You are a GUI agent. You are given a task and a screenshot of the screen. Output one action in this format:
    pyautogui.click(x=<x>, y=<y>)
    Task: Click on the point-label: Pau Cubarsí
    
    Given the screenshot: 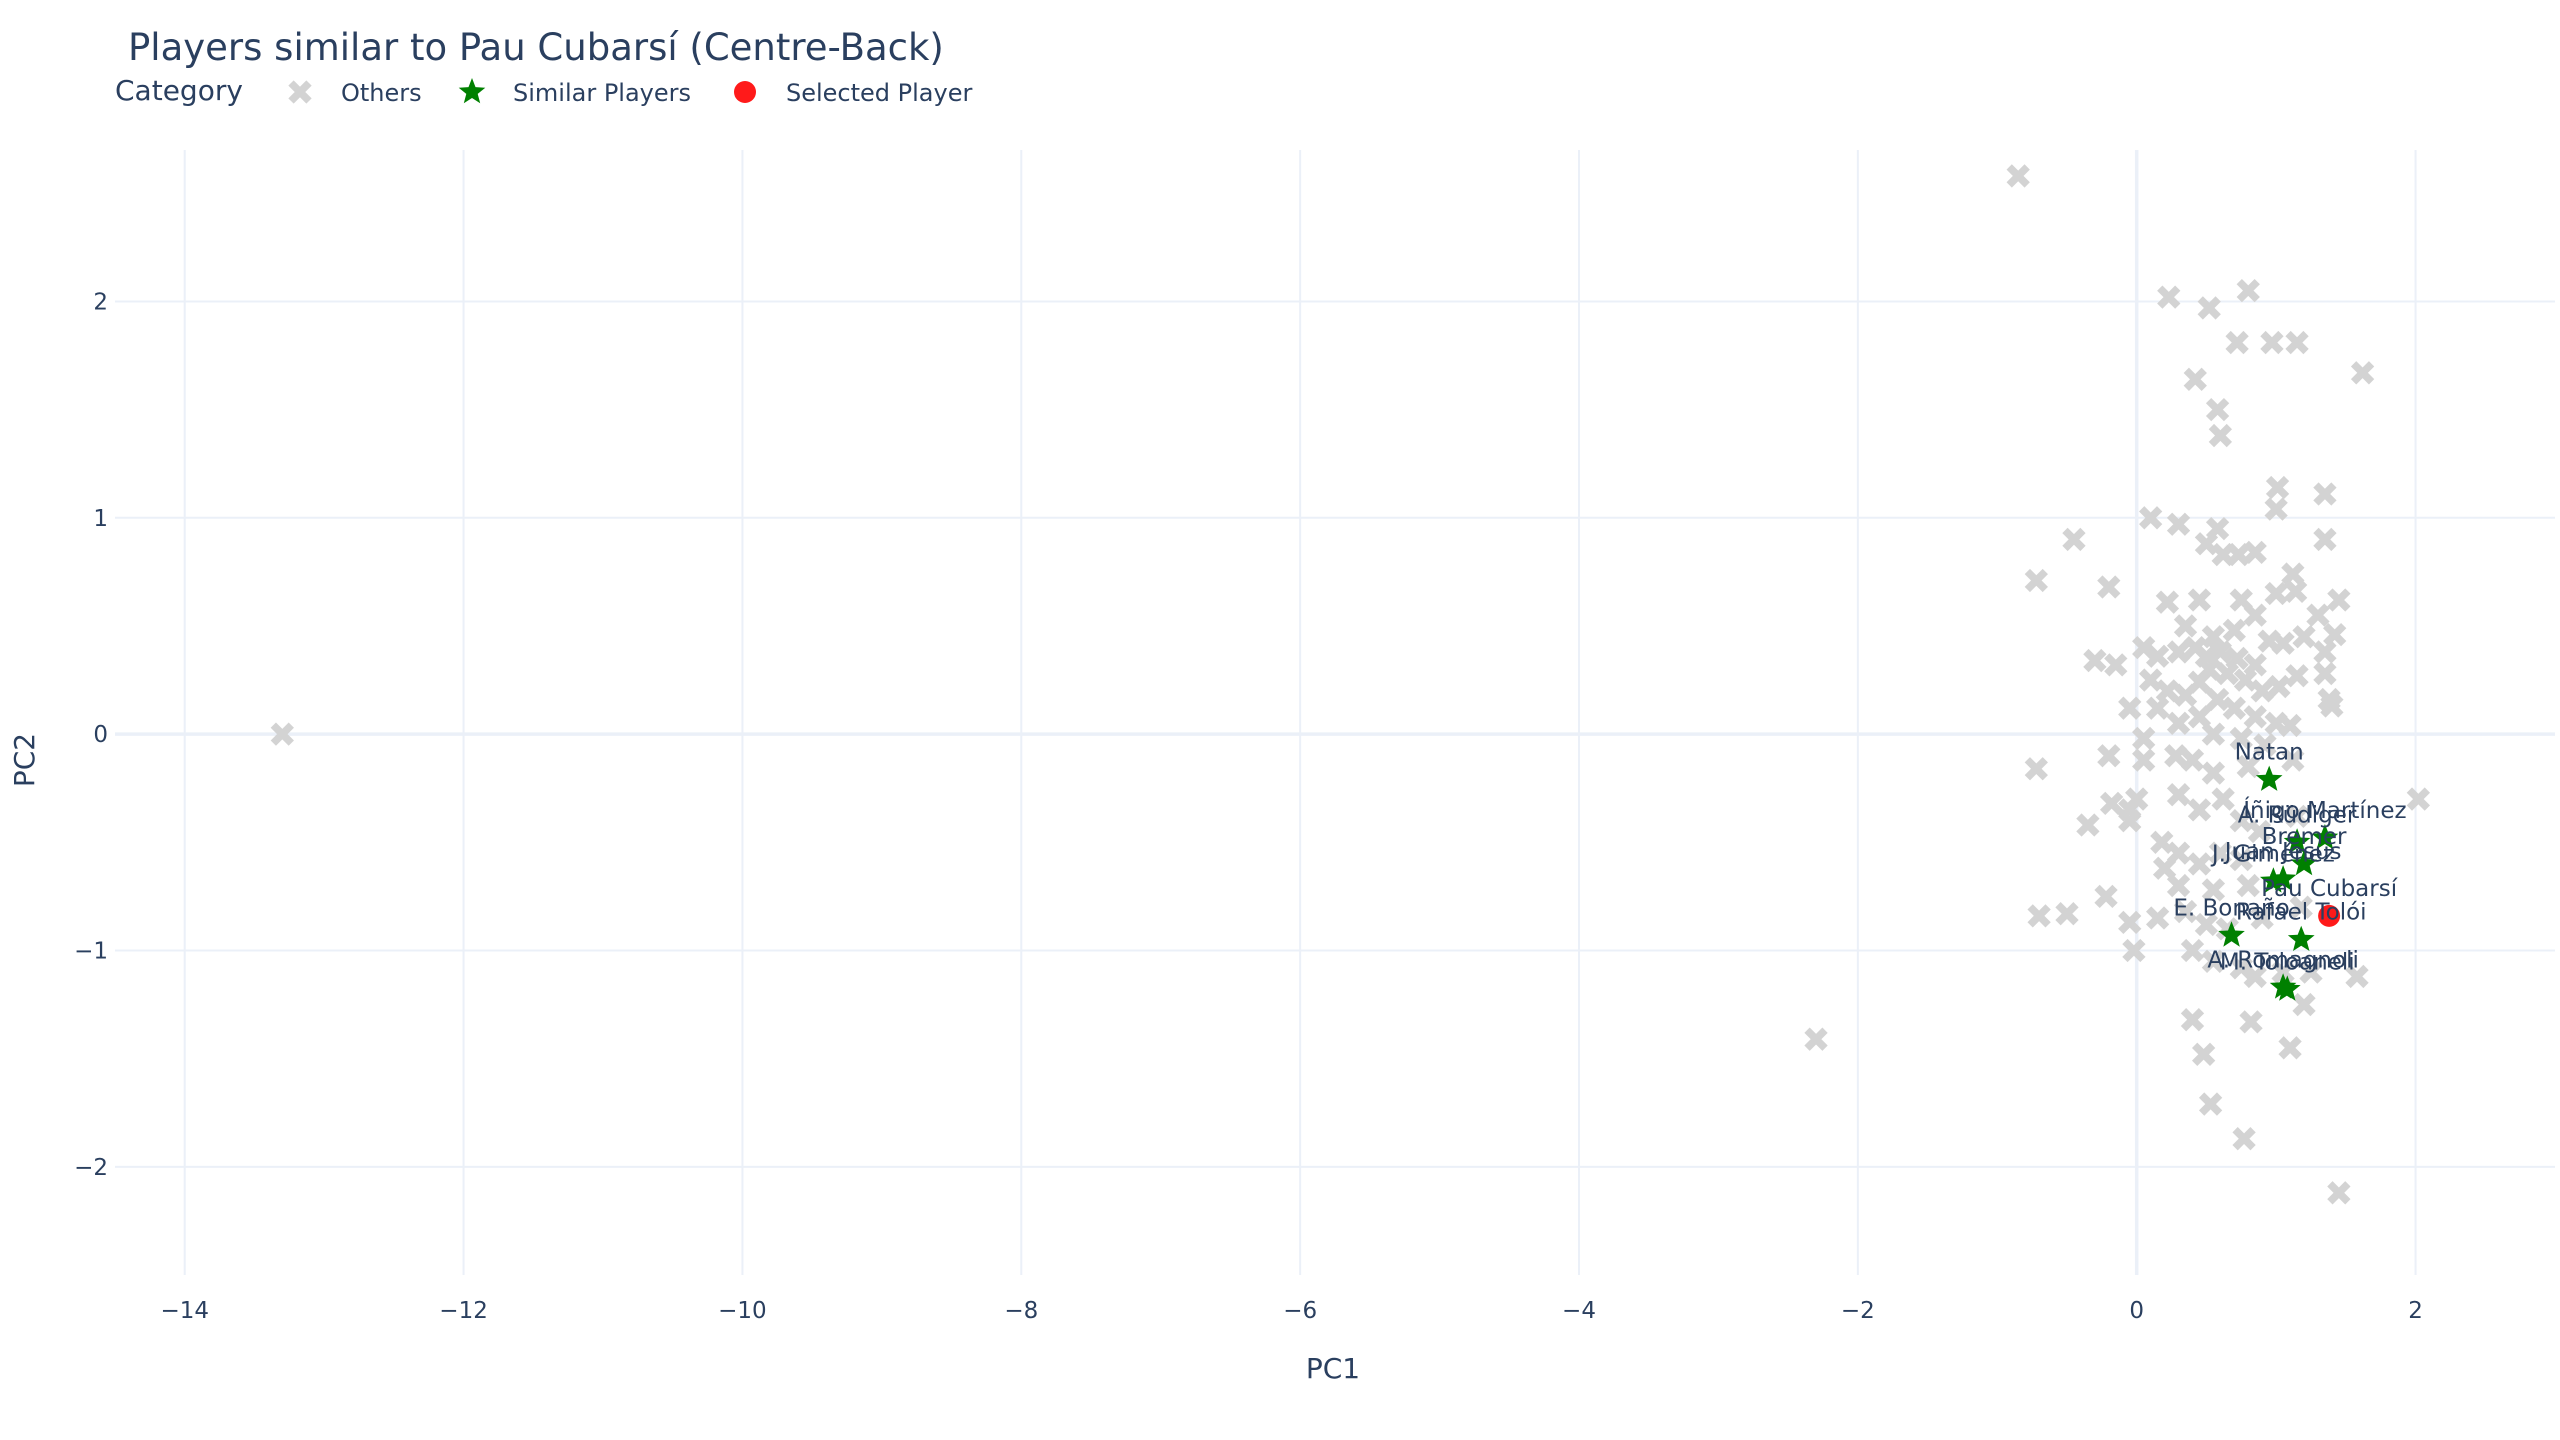 What is the action you would take?
    pyautogui.click(x=2329, y=889)
    